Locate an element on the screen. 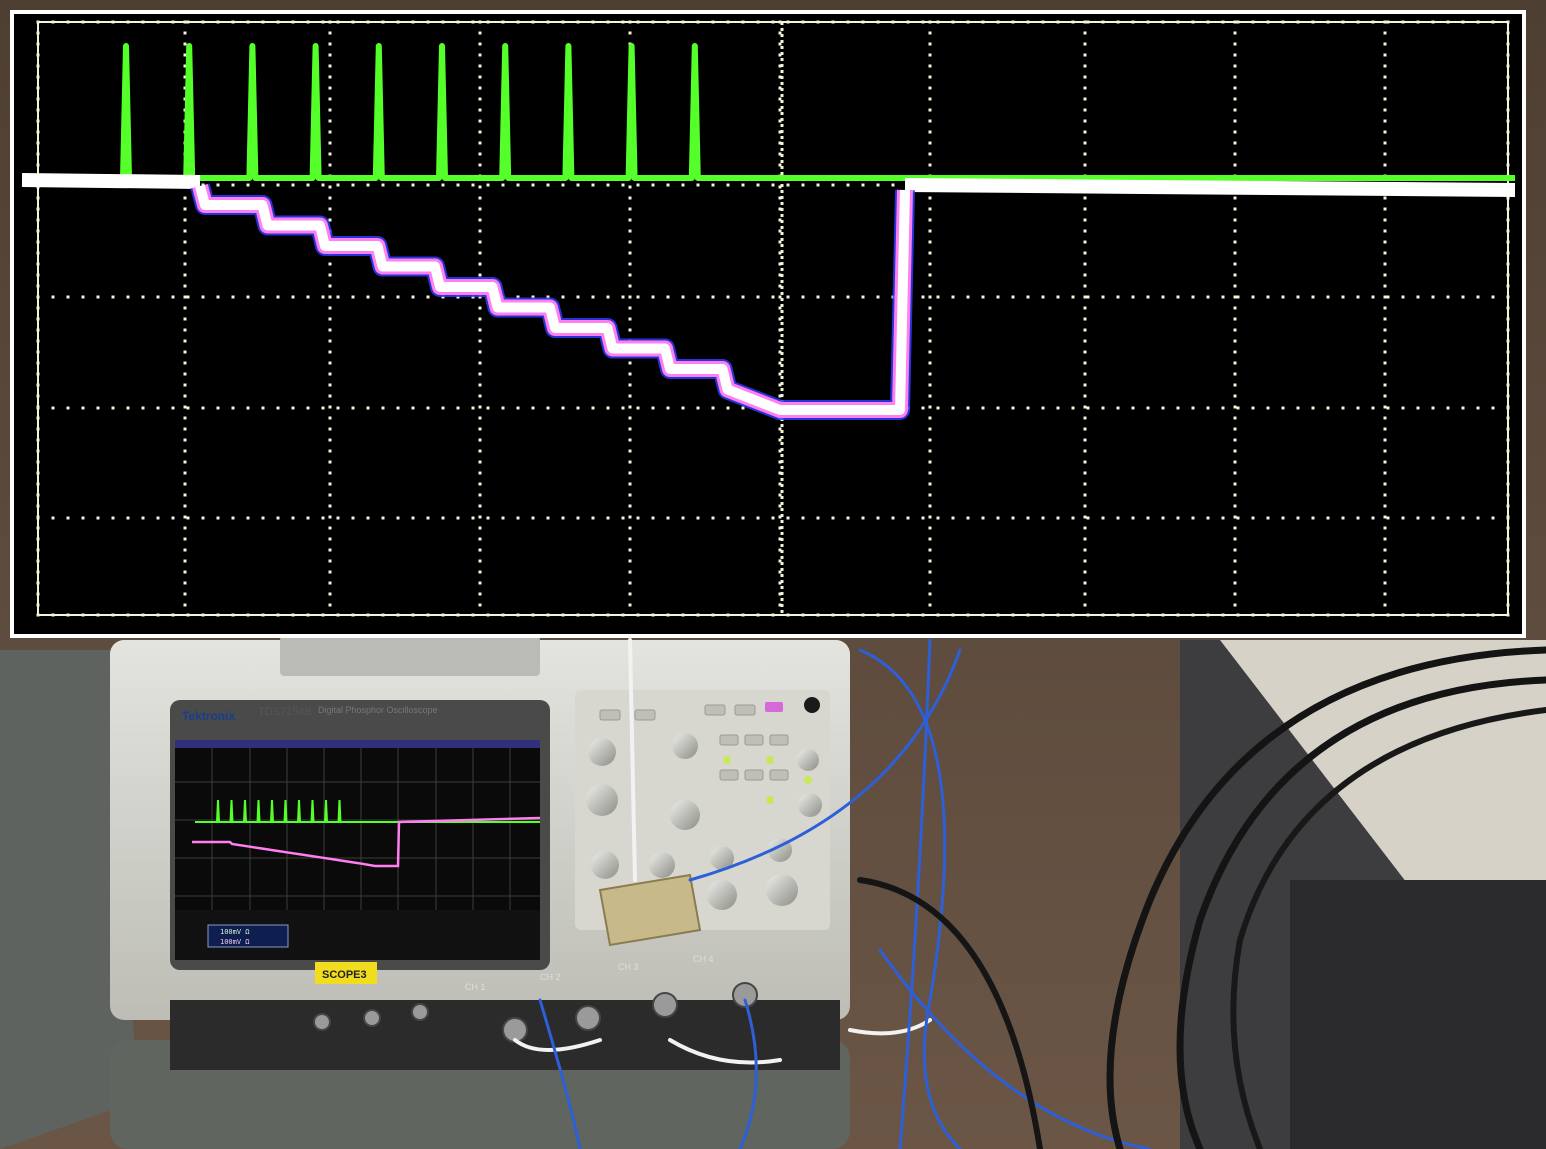 This screenshot has height=1149, width=1546. power-button is located at coordinates (812, 705).